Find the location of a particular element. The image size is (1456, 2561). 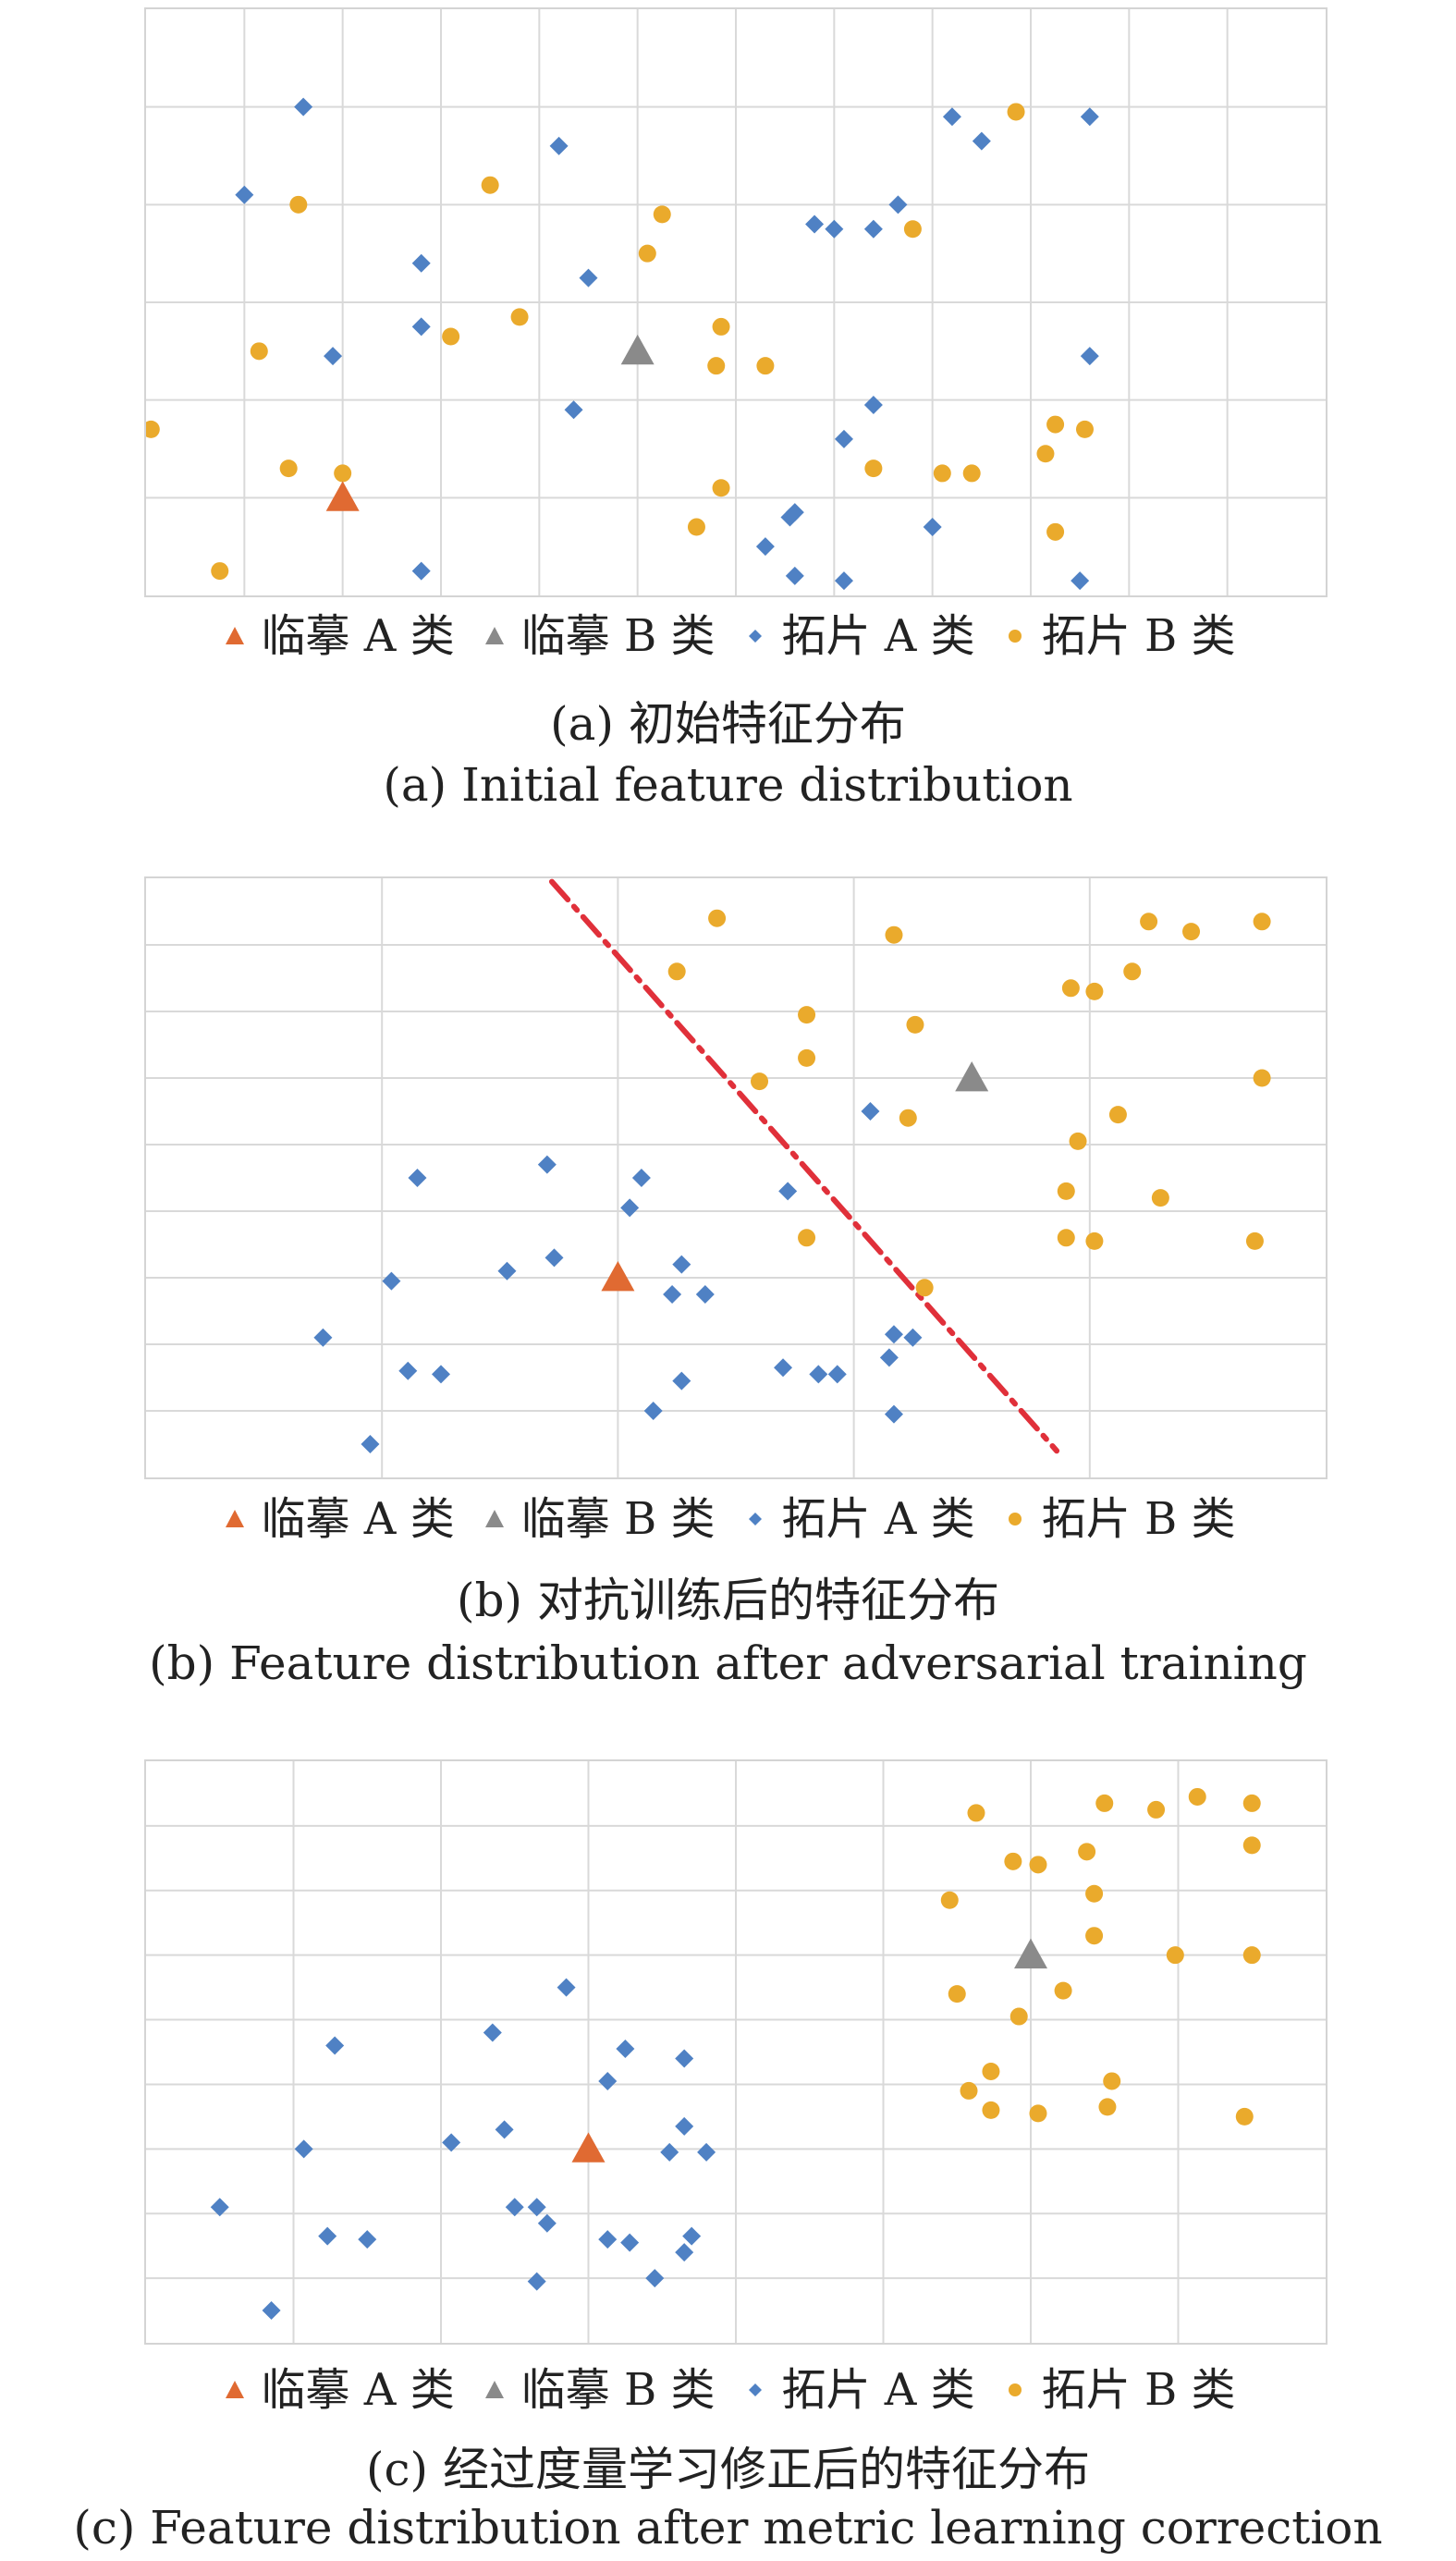

legend-label: 拓片 A 类 is located at coordinates (878, 1519).